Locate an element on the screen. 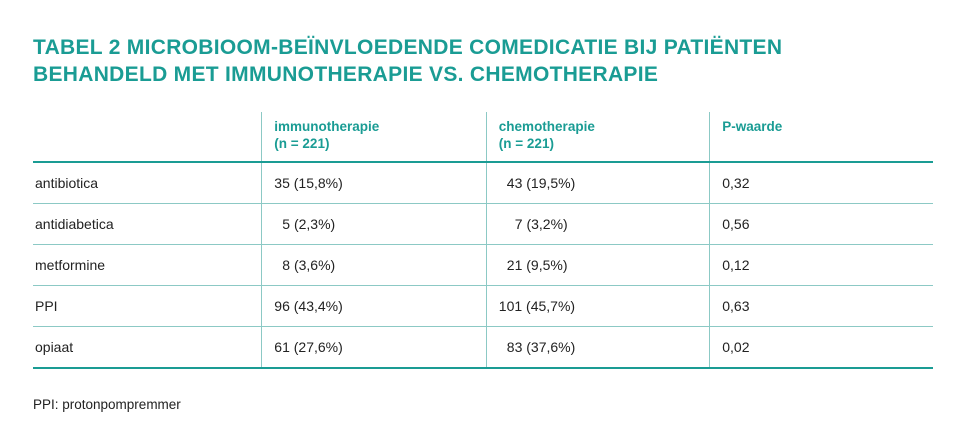 This screenshot has height=442, width=962. cell-p-value: 0,63 is located at coordinates (821, 306).